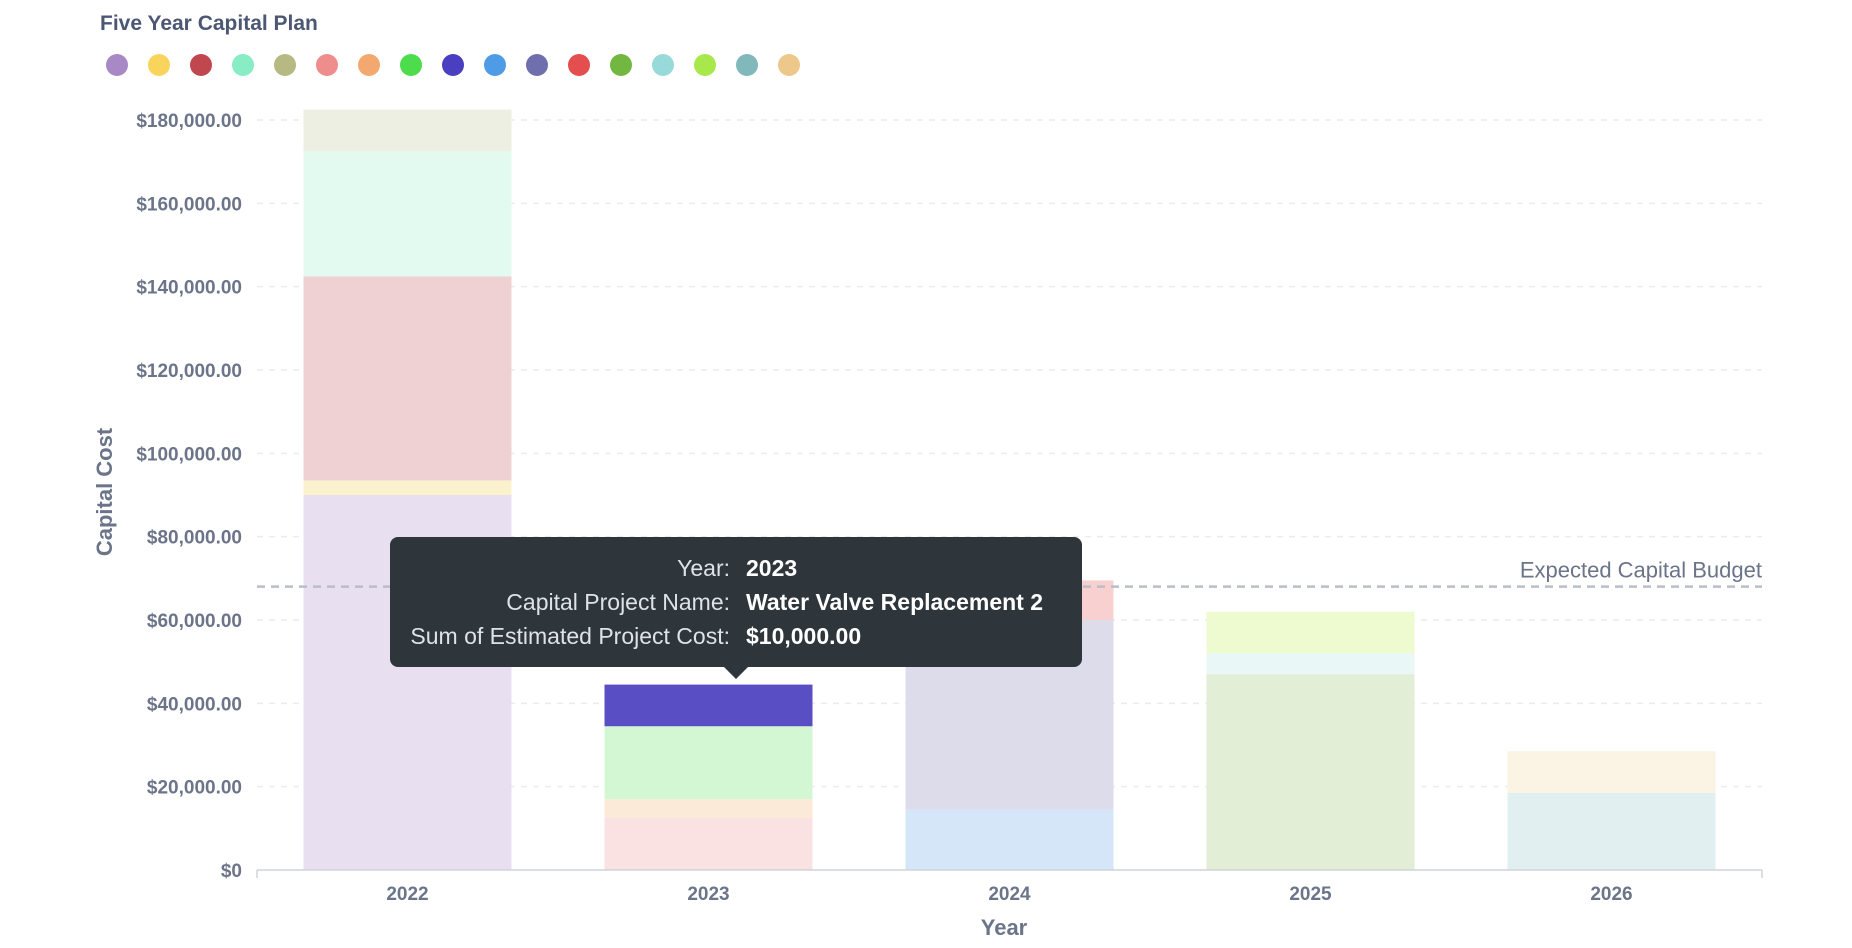  What do you see at coordinates (407, 894) in the screenshot?
I see `x-tick-label: 2022` at bounding box center [407, 894].